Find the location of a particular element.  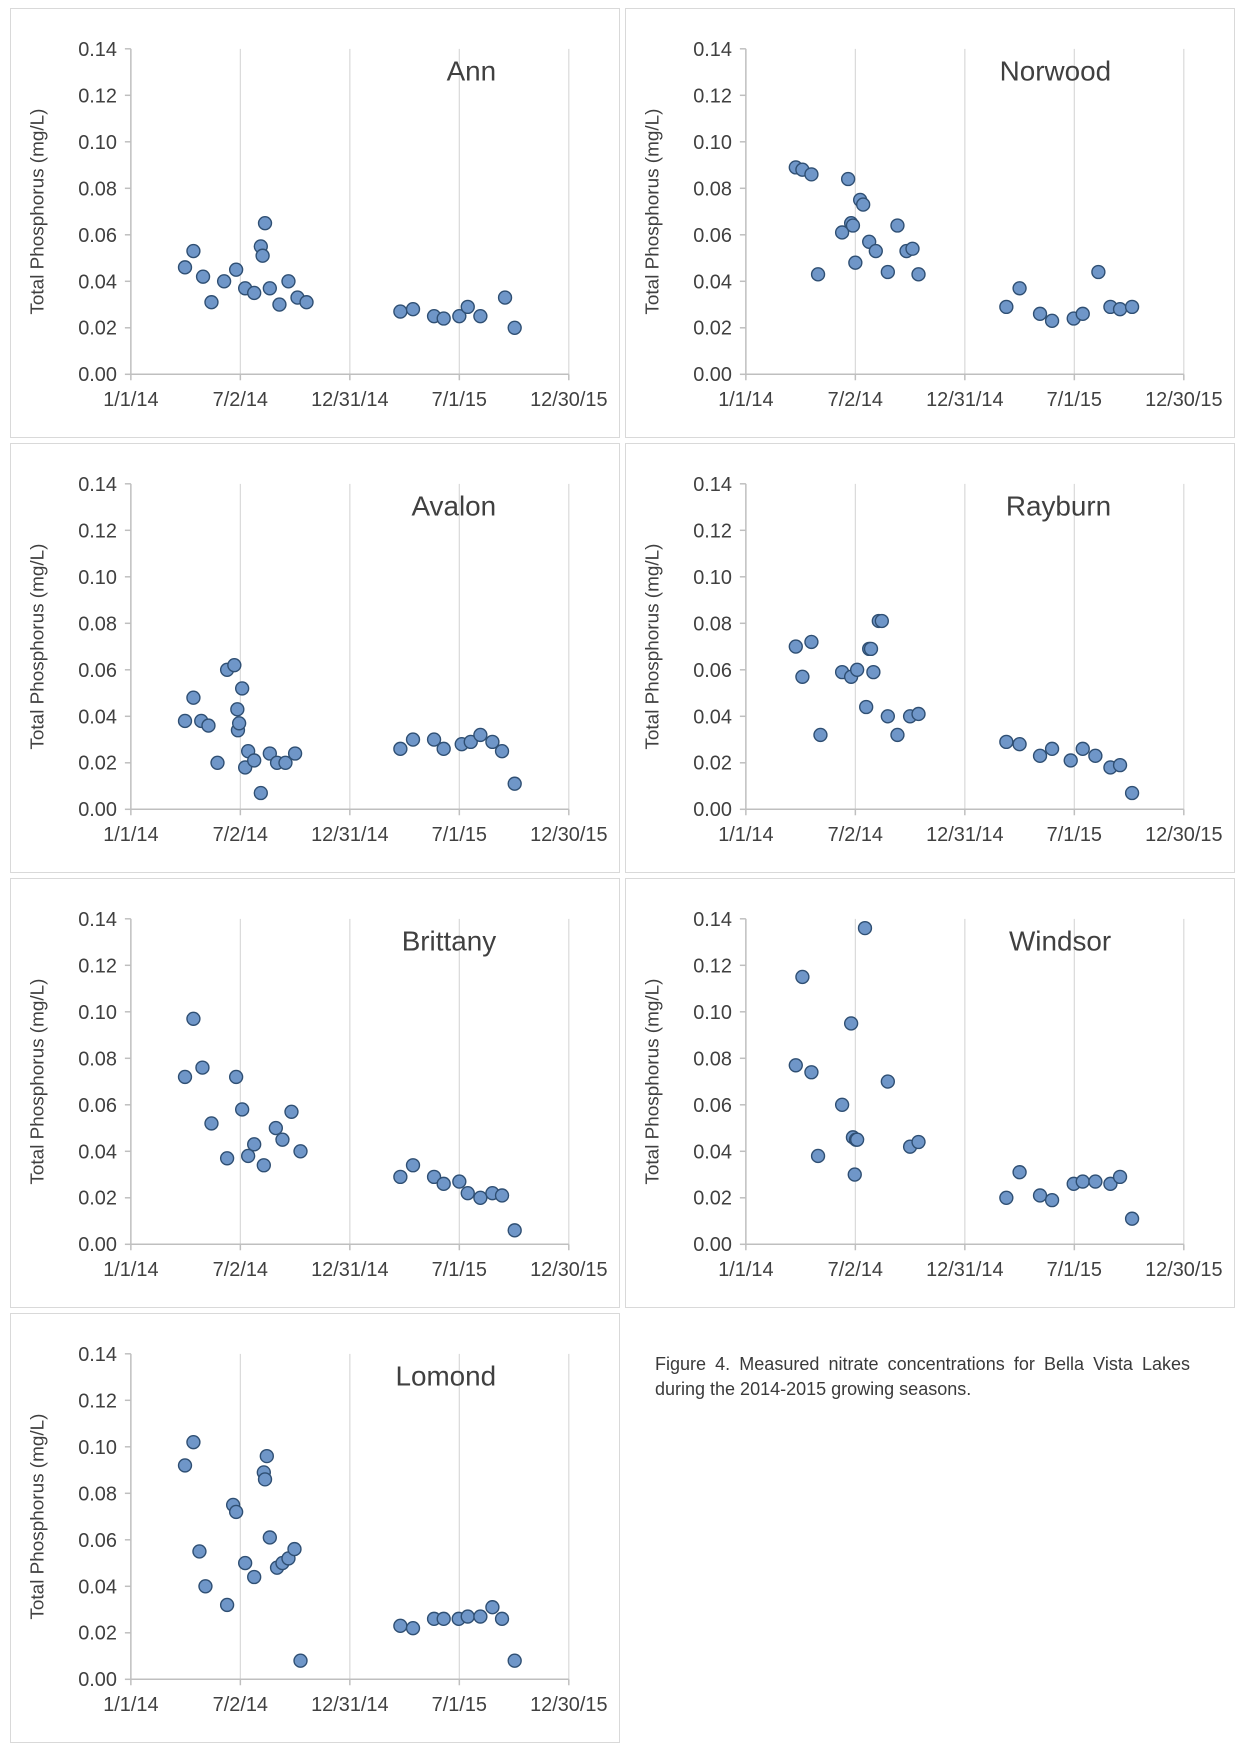

chart-title: Lomond is located at coordinates (445, 1376).